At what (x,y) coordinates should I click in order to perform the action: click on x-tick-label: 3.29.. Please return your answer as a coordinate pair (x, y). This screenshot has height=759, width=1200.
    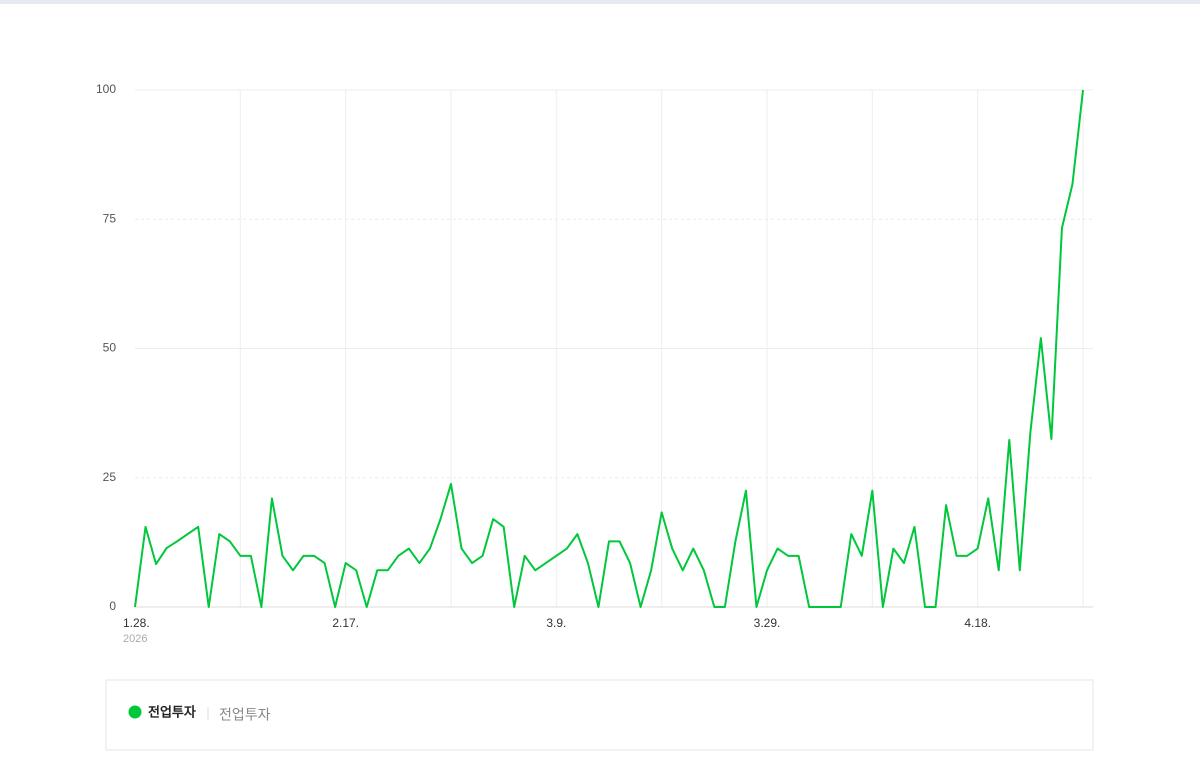
    Looking at the image, I should click on (767, 623).